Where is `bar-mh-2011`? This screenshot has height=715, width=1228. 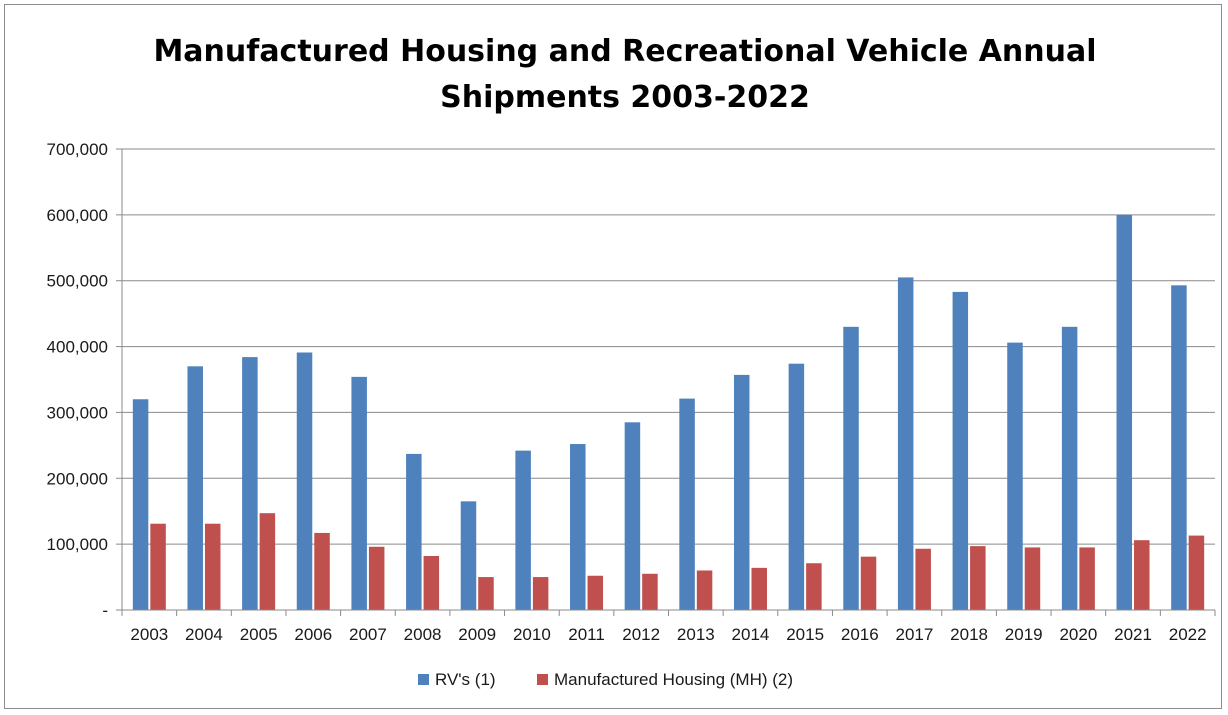
bar-mh-2011 is located at coordinates (595, 592).